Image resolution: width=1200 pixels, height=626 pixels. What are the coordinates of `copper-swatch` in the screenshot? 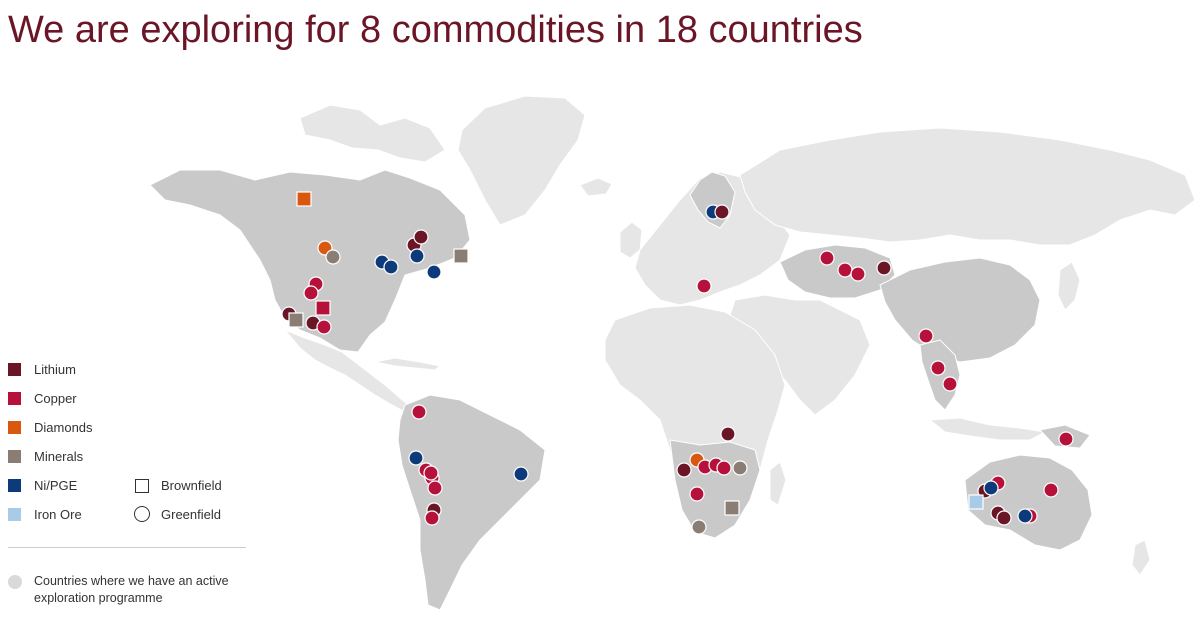 It's located at (14, 398).